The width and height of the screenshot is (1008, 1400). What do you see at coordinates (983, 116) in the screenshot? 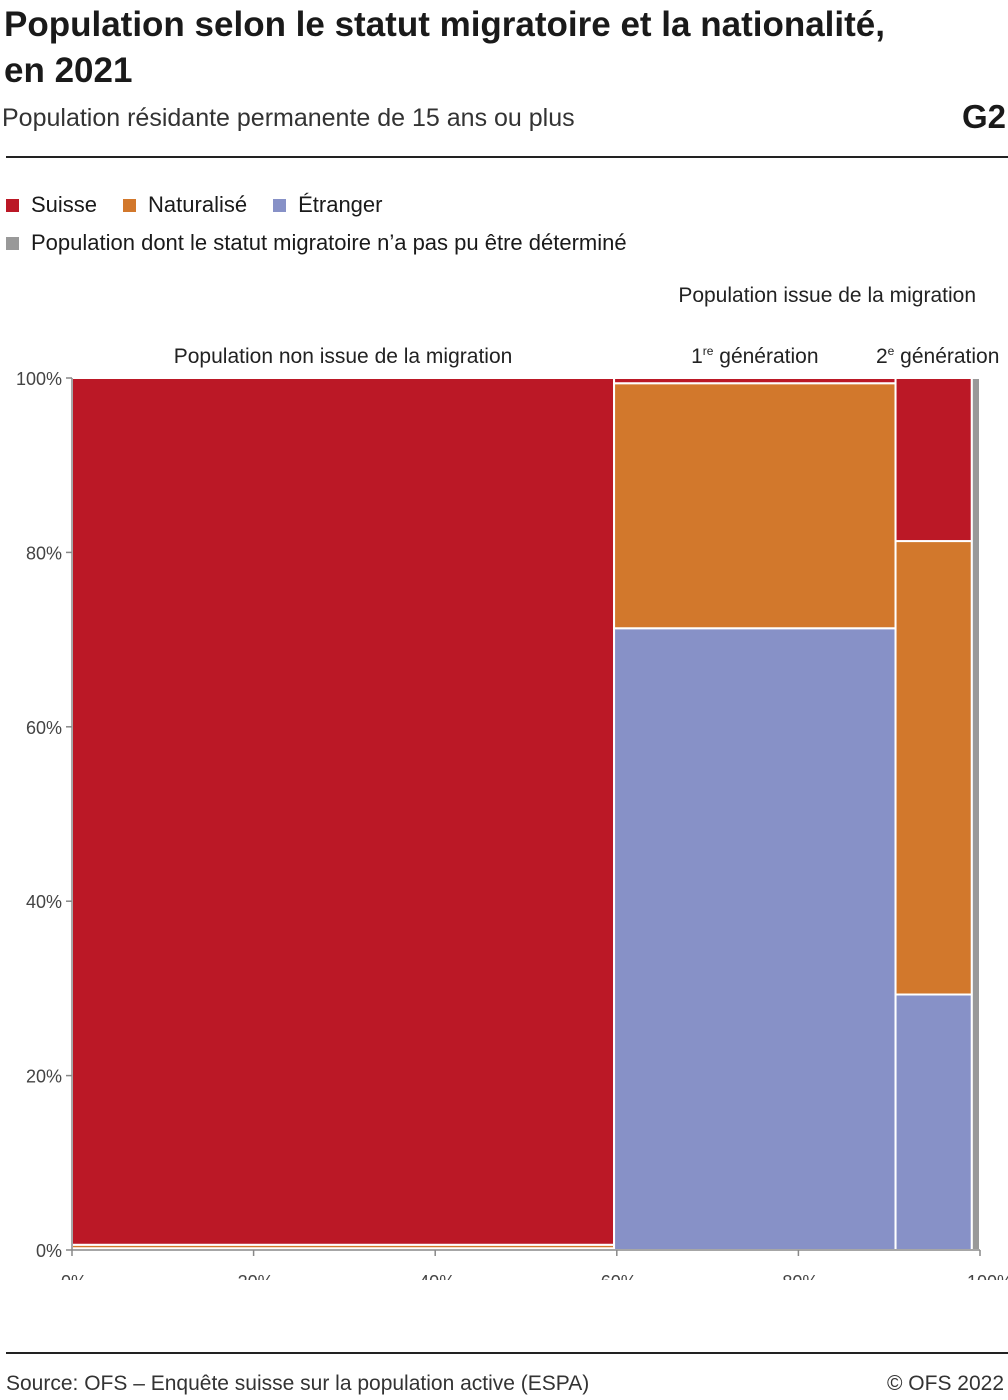
I see `graphic-number: G2` at bounding box center [983, 116].